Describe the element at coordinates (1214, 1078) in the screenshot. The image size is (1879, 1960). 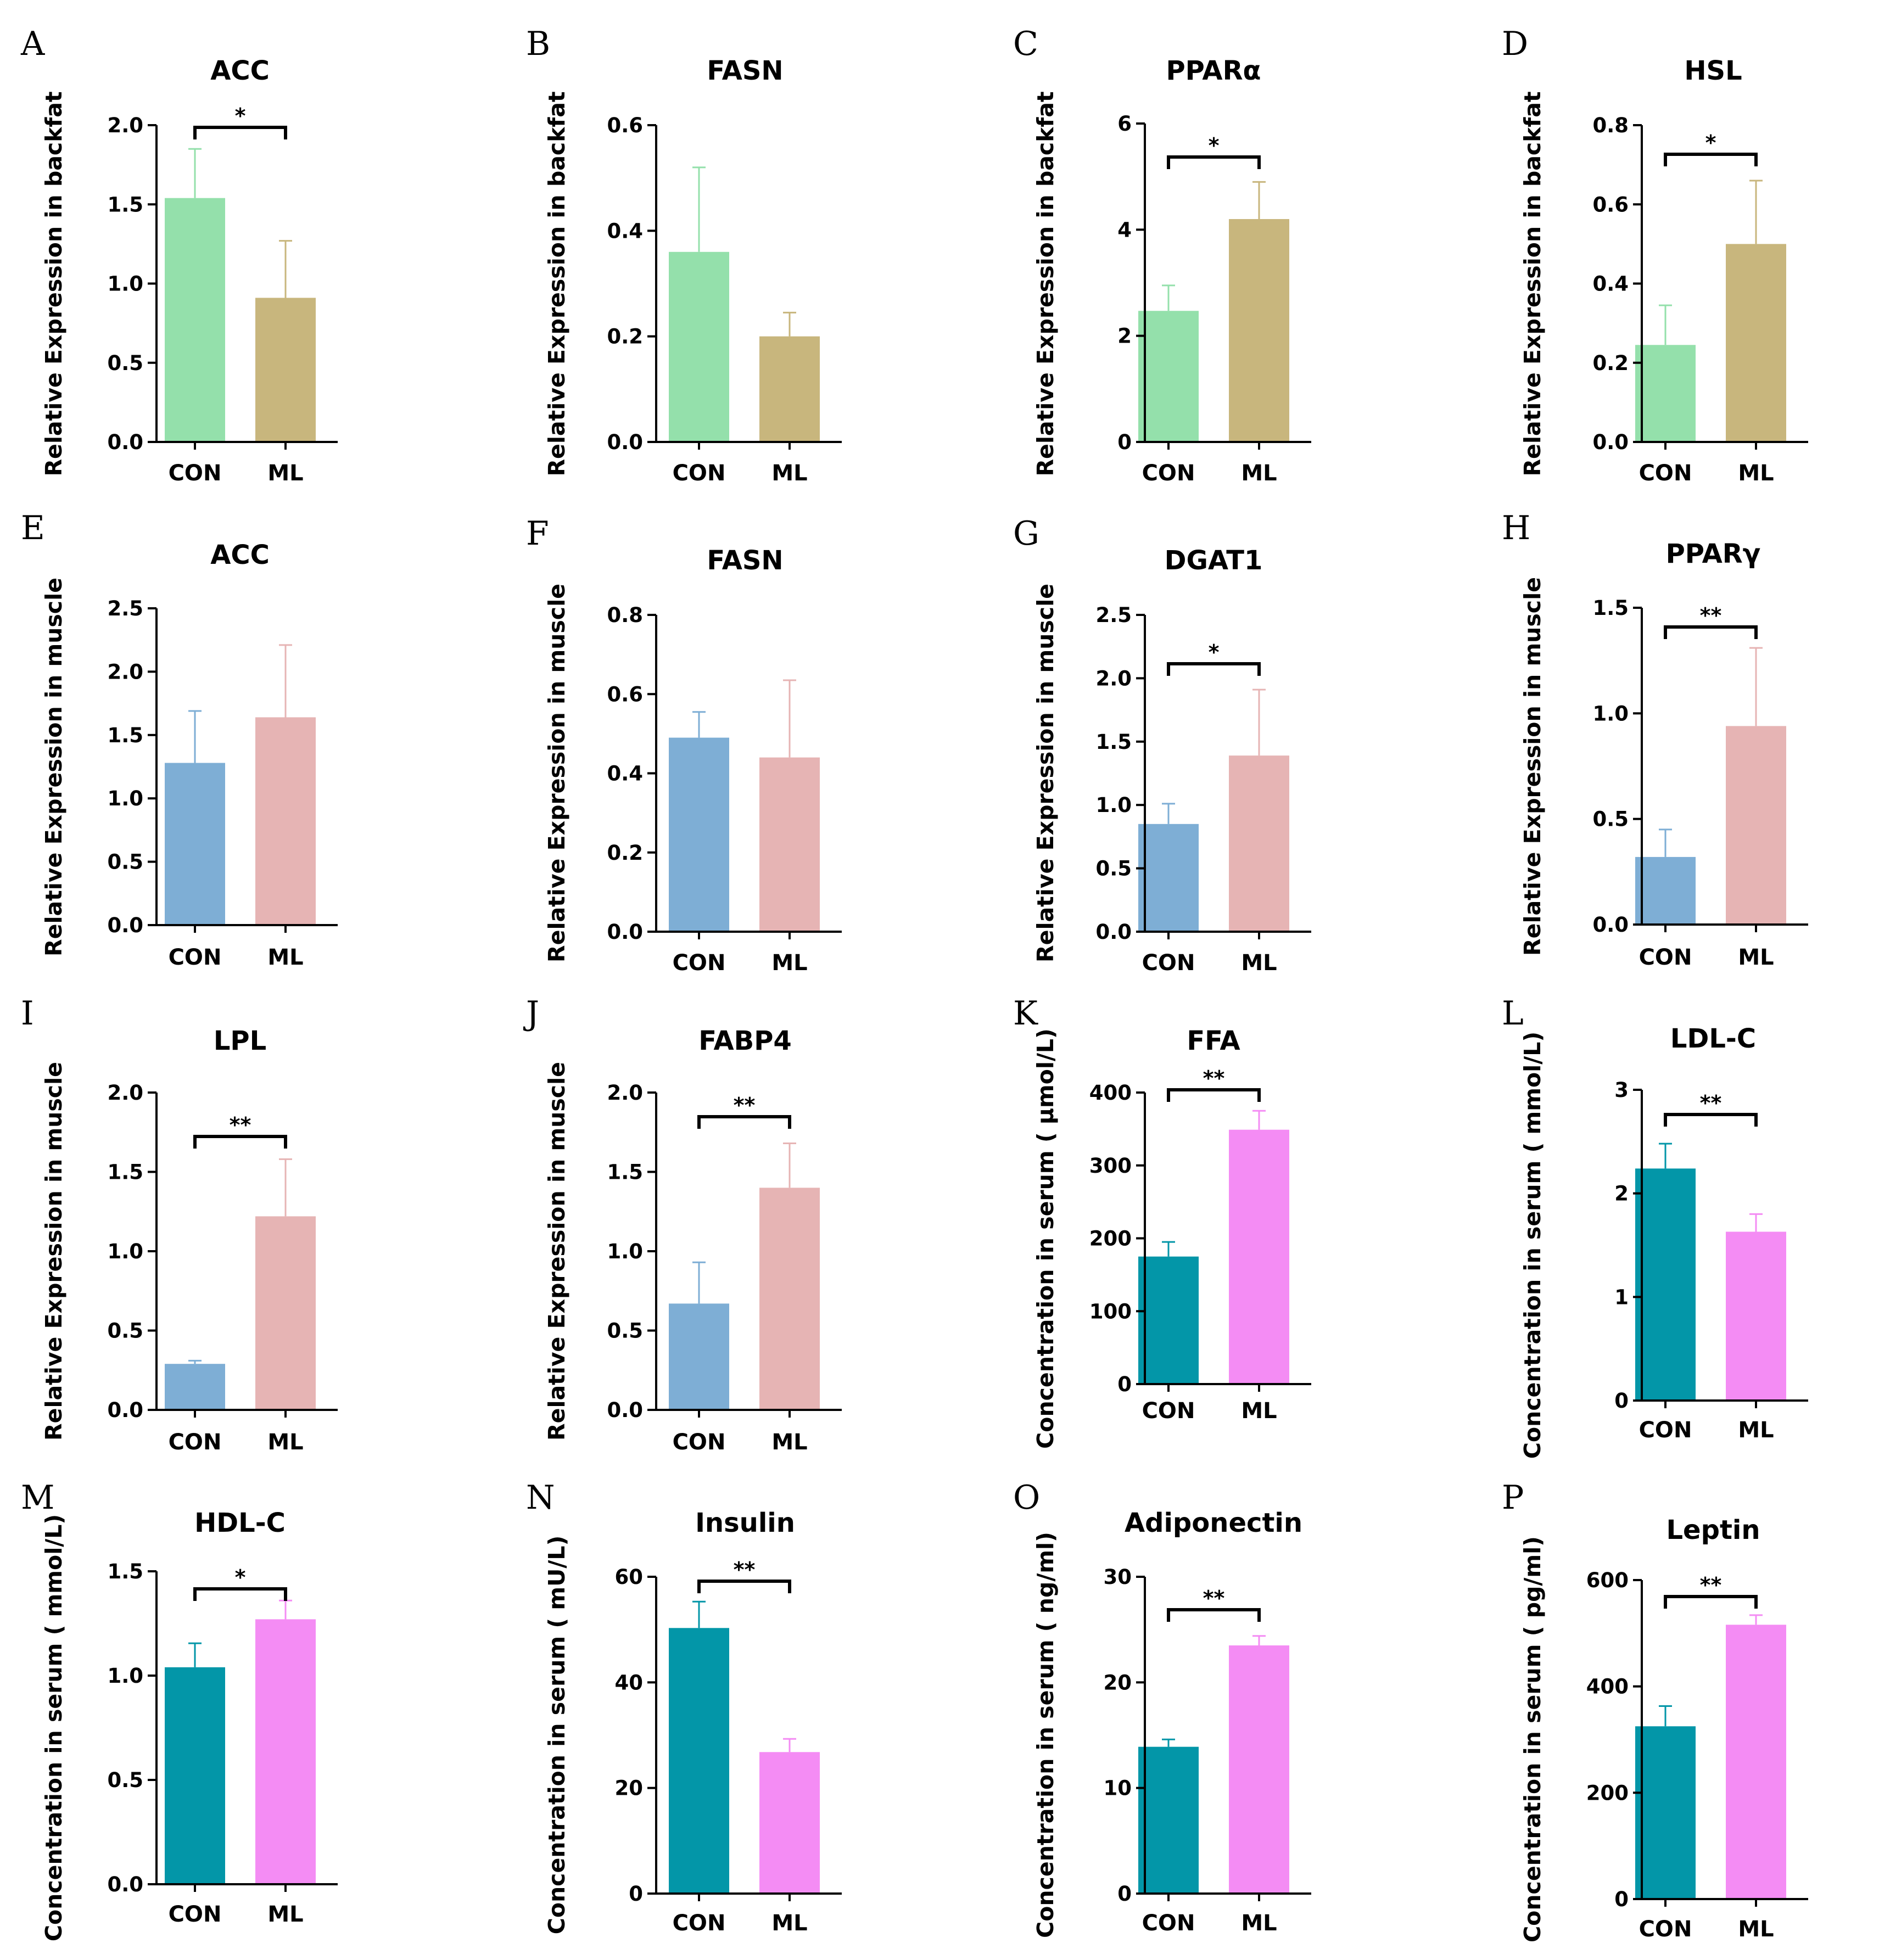
I see `significance-label-k: **` at that location.